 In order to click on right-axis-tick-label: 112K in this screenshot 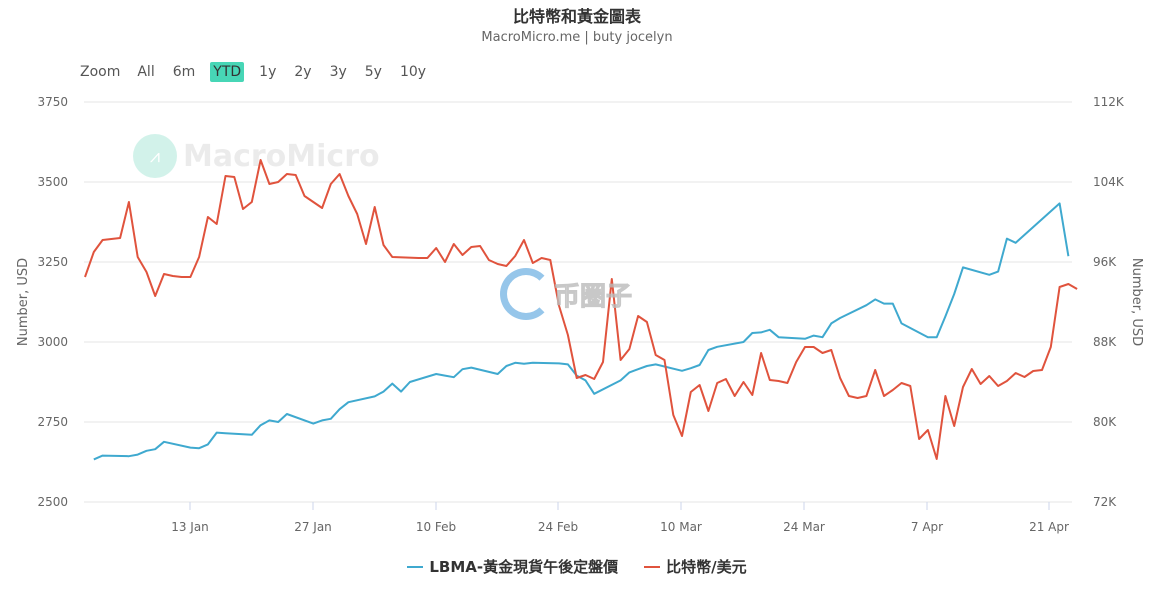, I will do `click(1109, 102)`.